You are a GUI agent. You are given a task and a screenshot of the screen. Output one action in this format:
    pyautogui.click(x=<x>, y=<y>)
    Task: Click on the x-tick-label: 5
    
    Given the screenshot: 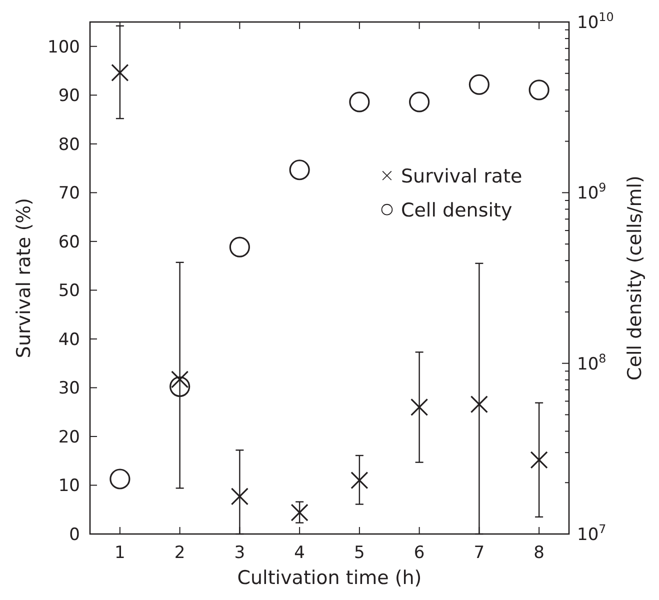 What is the action you would take?
    pyautogui.click(x=359, y=553)
    